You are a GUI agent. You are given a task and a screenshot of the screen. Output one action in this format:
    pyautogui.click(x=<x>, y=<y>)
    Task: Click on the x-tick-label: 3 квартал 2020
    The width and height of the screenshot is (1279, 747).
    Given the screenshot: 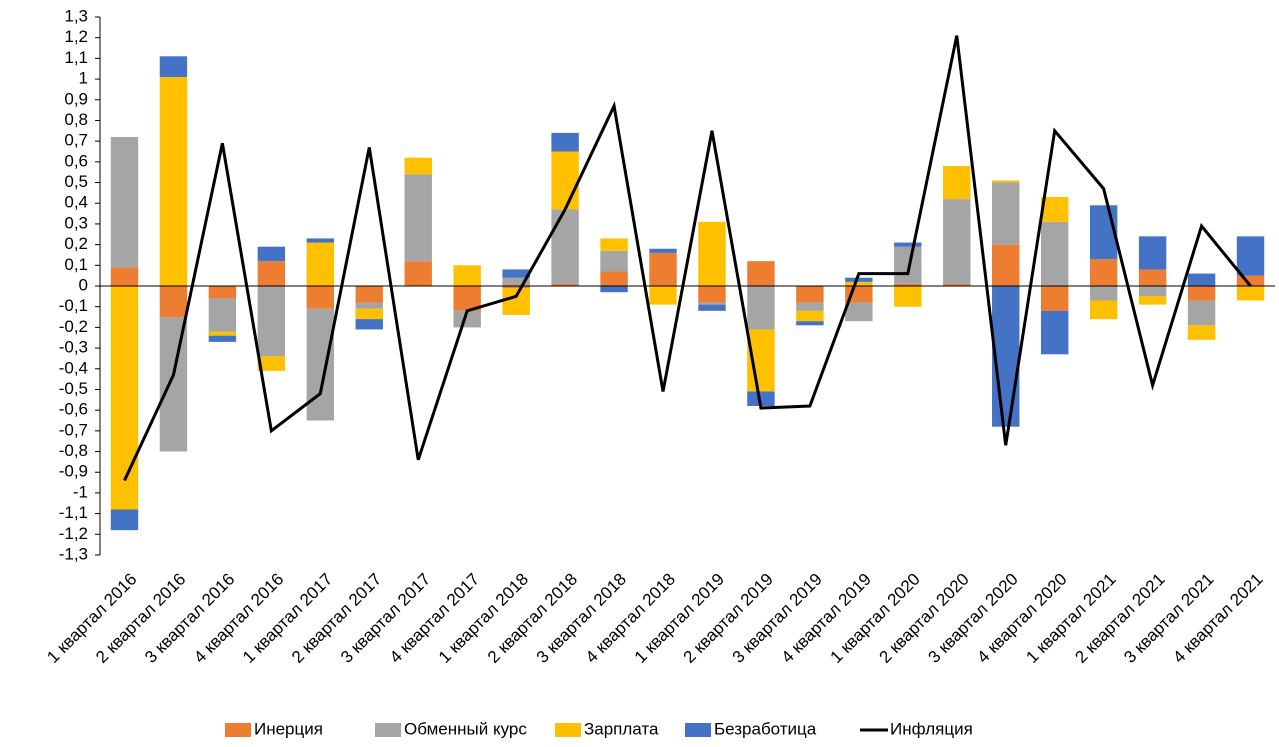 What is the action you would take?
    pyautogui.click(x=972, y=618)
    